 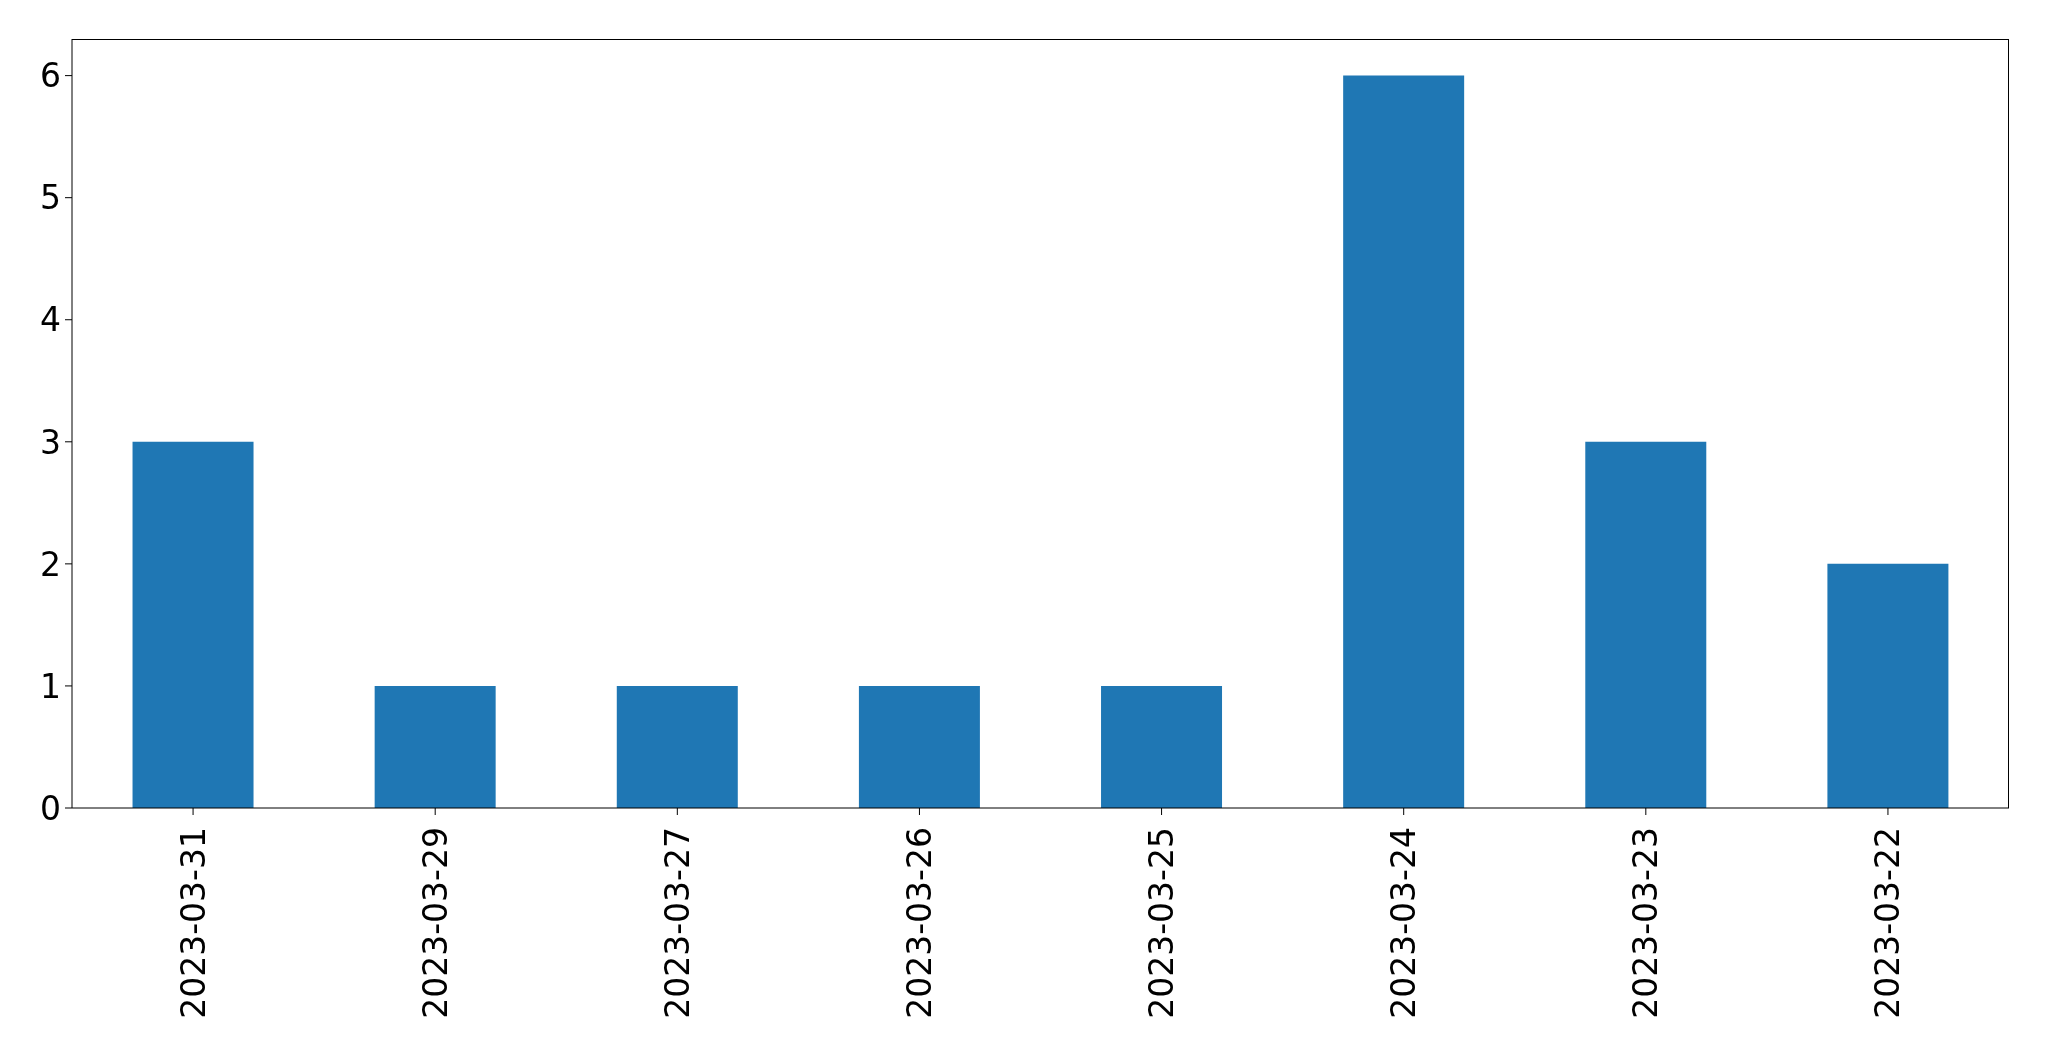 What do you see at coordinates (1888, 923) in the screenshot?
I see `x-tick-label: 2023-03-22` at bounding box center [1888, 923].